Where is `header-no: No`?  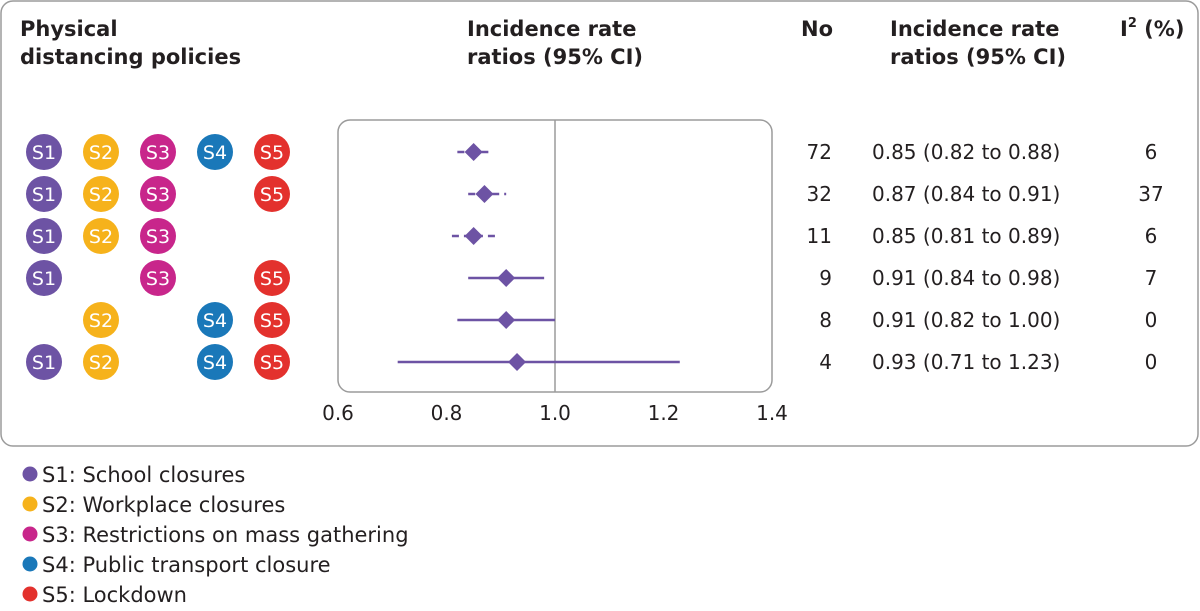 header-no: No is located at coordinates (817, 29).